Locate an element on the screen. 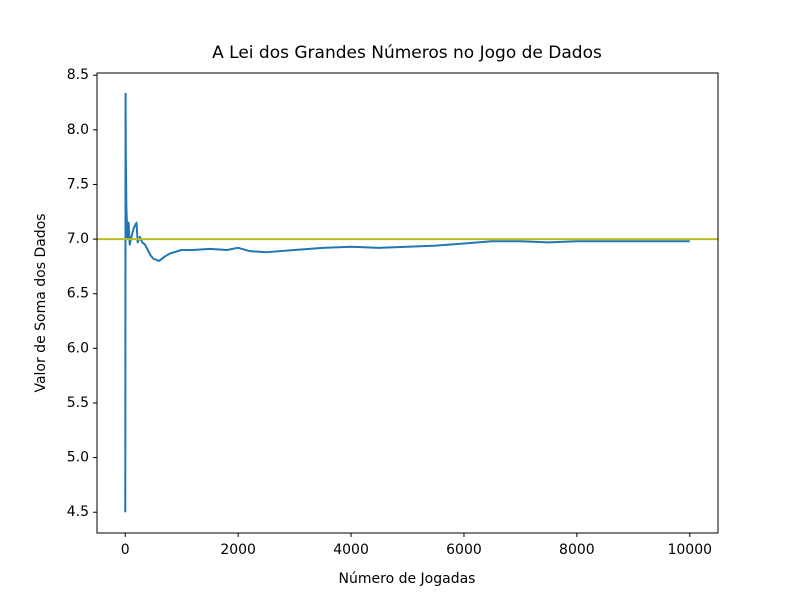 The height and width of the screenshot is (598, 796). x-tick-label: 8000 is located at coordinates (577, 550).